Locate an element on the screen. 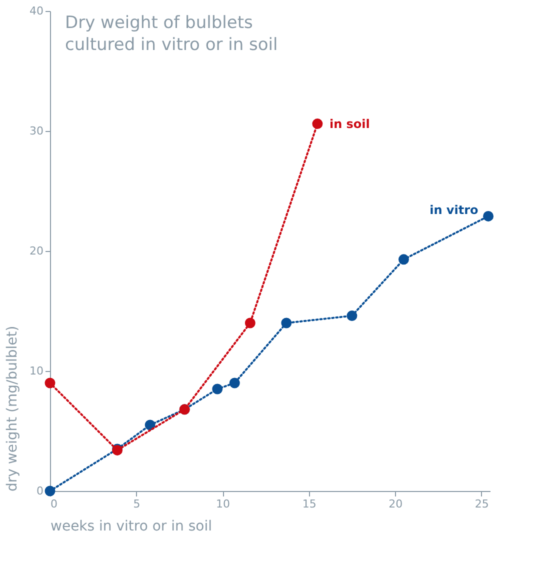  x-tick-label: 15 is located at coordinates (309, 504).